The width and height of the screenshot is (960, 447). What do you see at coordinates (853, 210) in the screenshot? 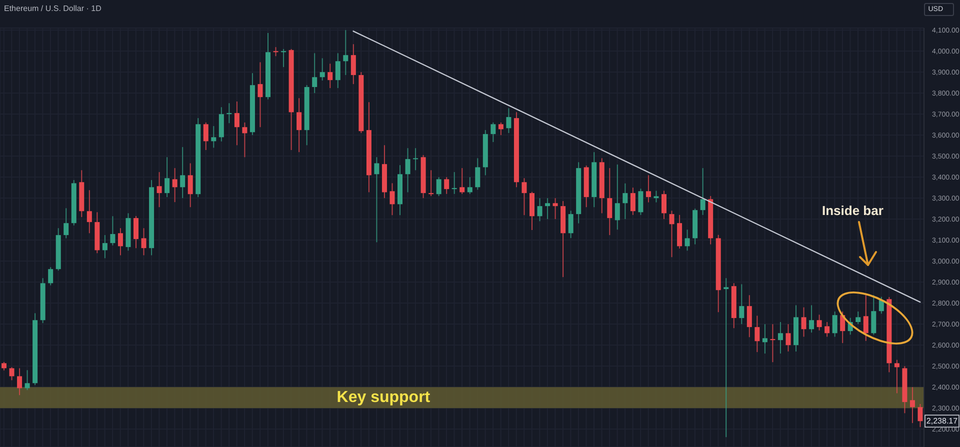
I see `annotation: Inside bar` at bounding box center [853, 210].